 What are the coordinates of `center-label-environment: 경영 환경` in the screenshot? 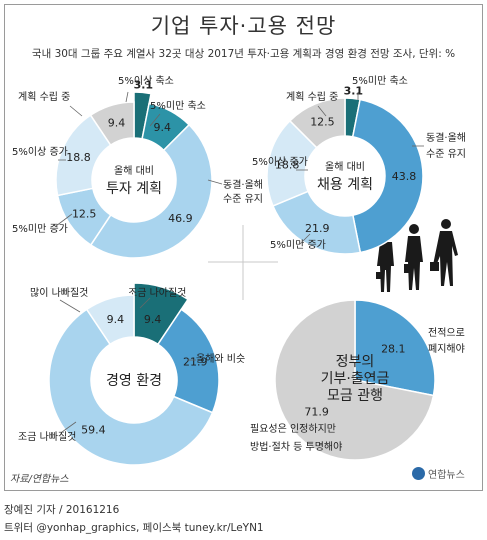 It's located at (134, 381).